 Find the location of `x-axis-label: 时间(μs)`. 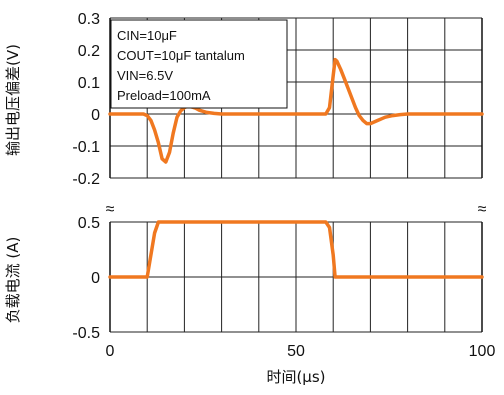

x-axis-label: 时间(μs) is located at coordinates (295, 377).